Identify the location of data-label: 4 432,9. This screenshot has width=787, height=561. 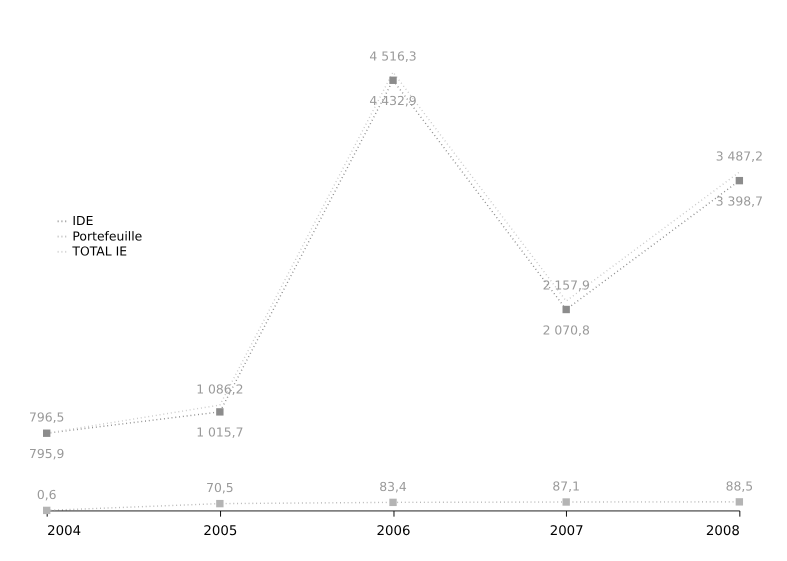
(393, 101).